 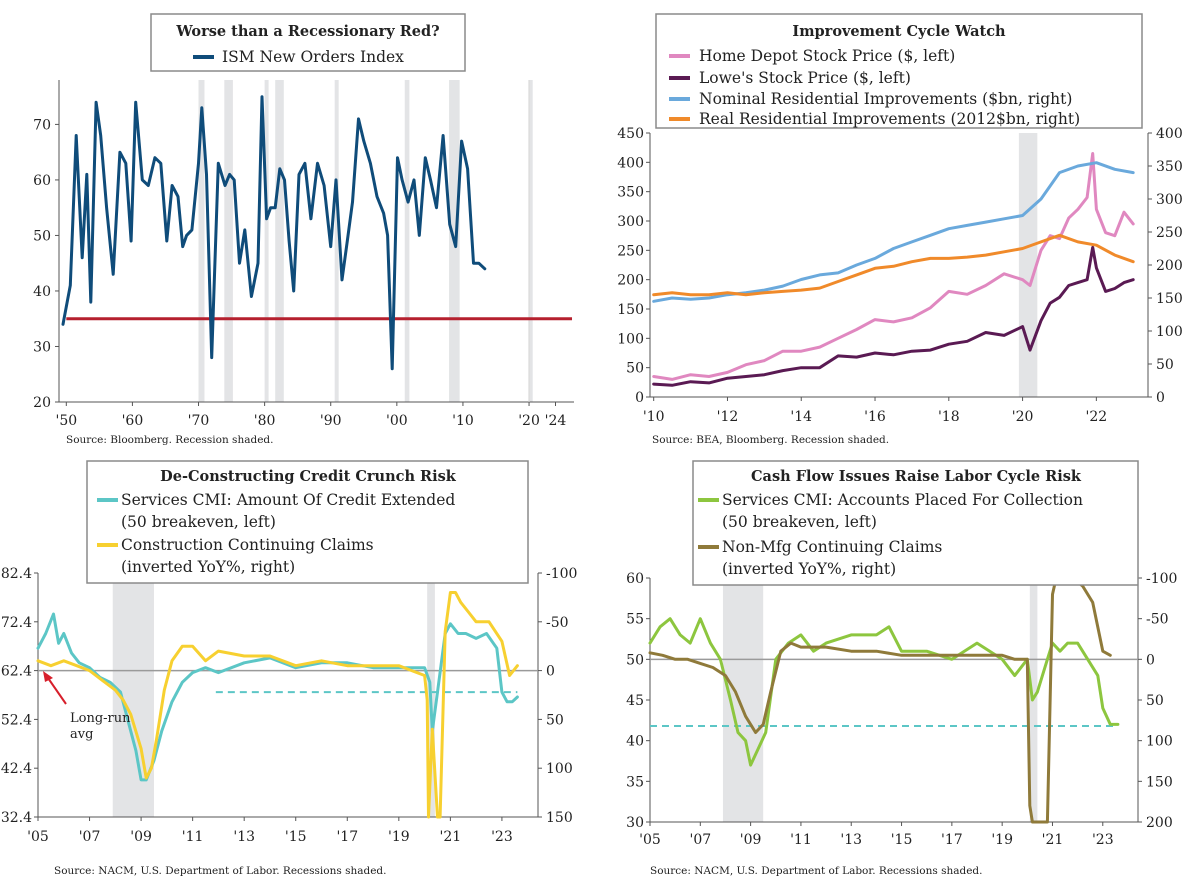 I want to click on chart-3-legend-claims-1: Construction Continuing Claims, so click(x=247, y=545).